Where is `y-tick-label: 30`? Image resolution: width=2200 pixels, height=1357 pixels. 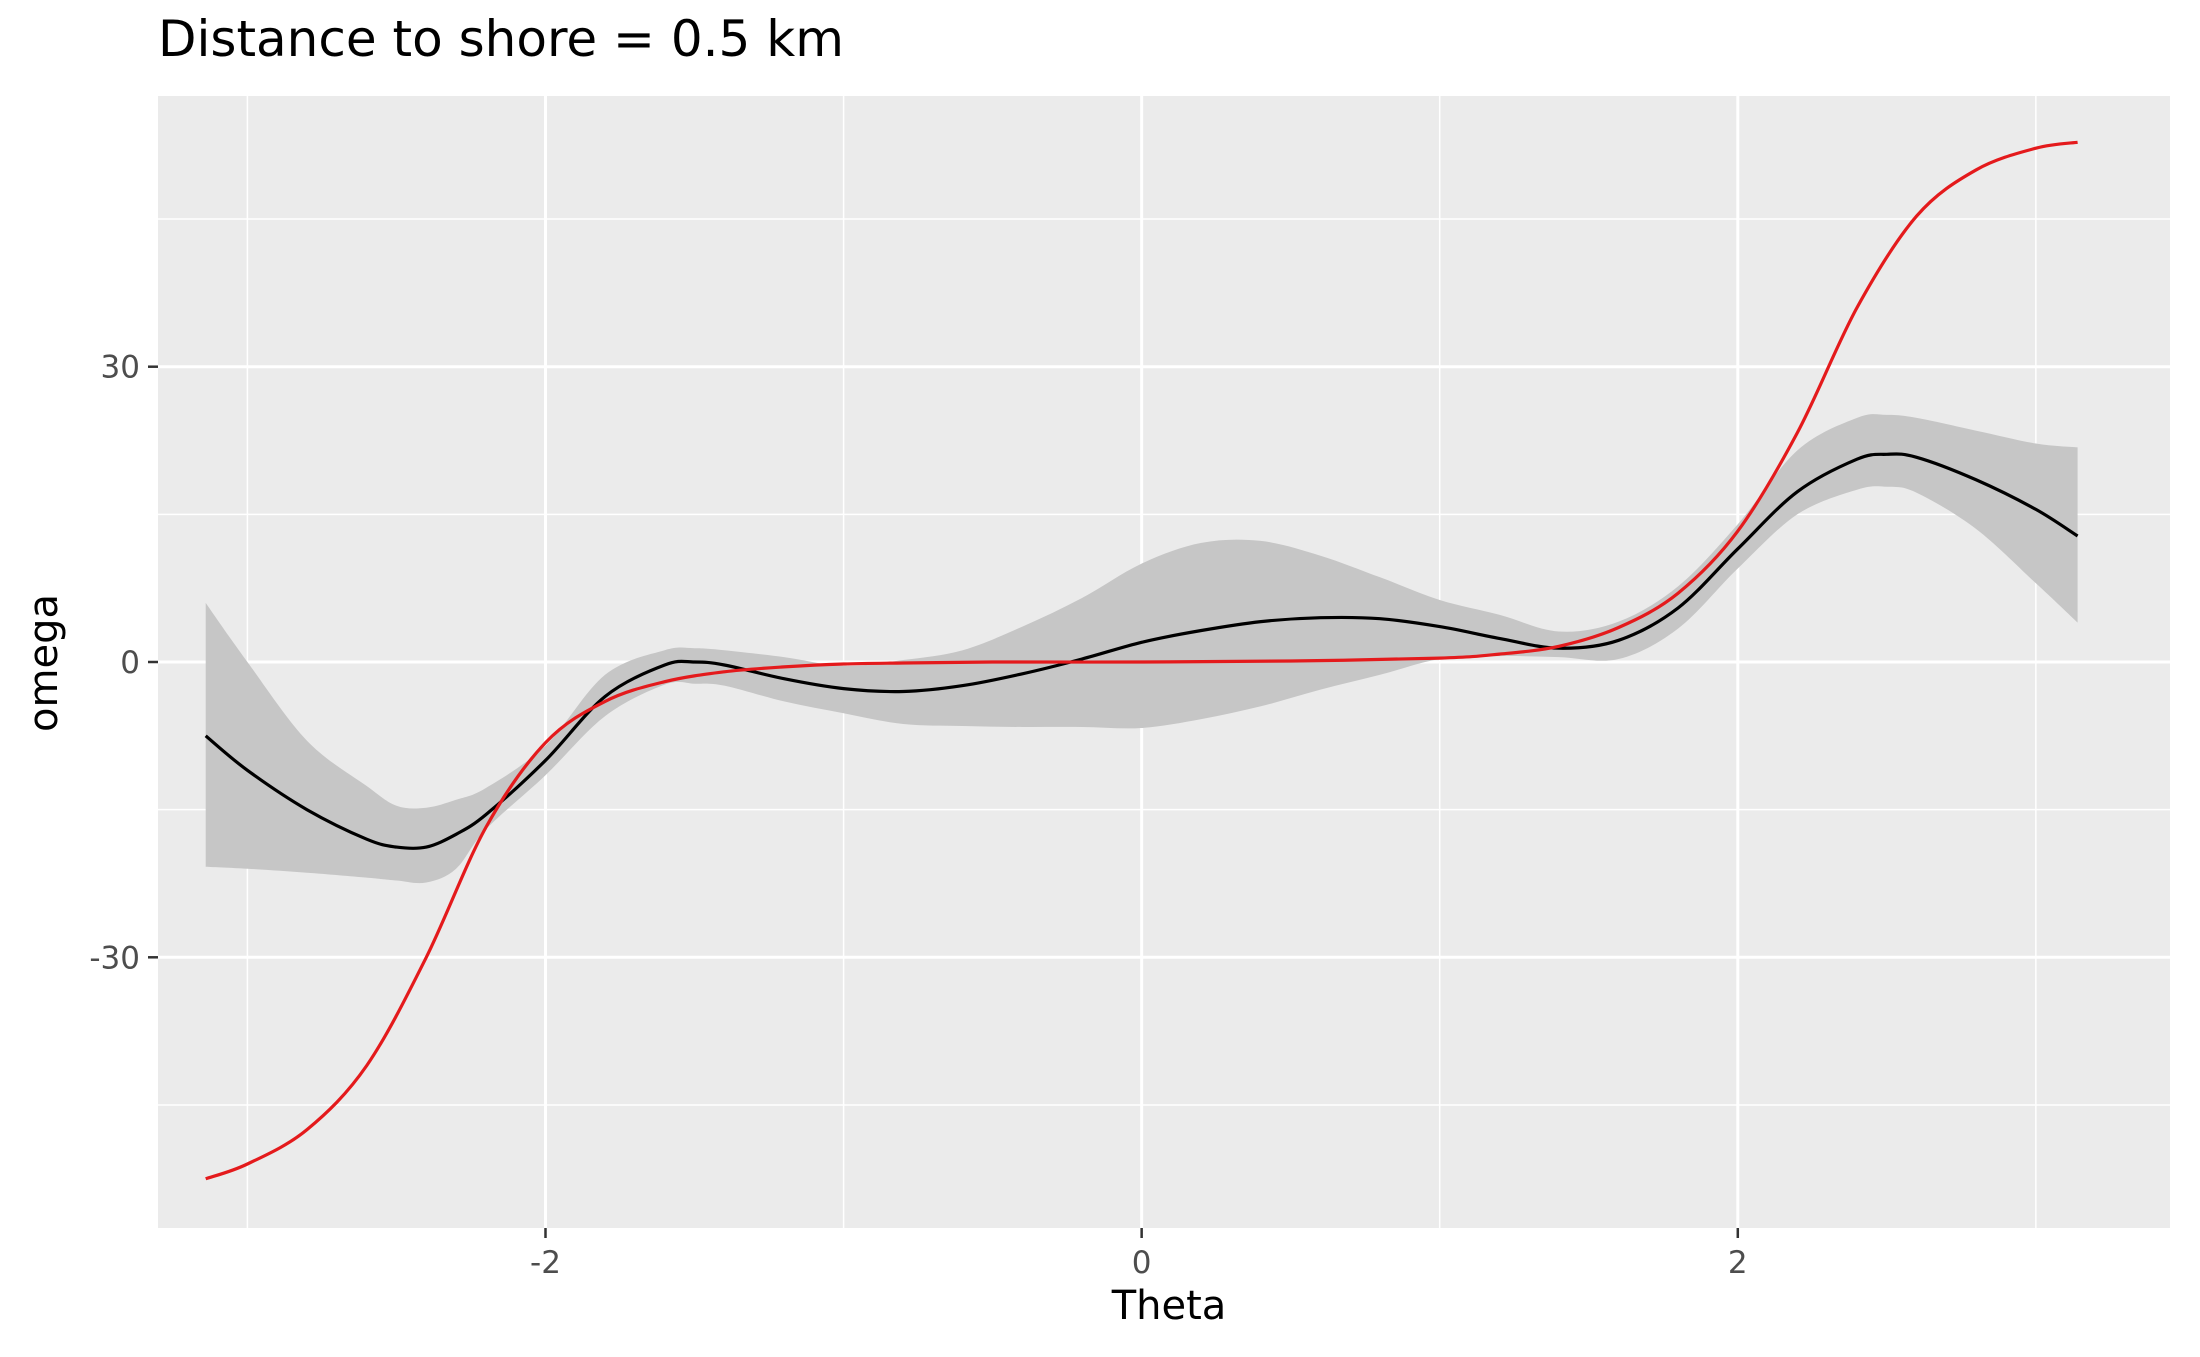
y-tick-label: 30 is located at coordinates (120, 368).